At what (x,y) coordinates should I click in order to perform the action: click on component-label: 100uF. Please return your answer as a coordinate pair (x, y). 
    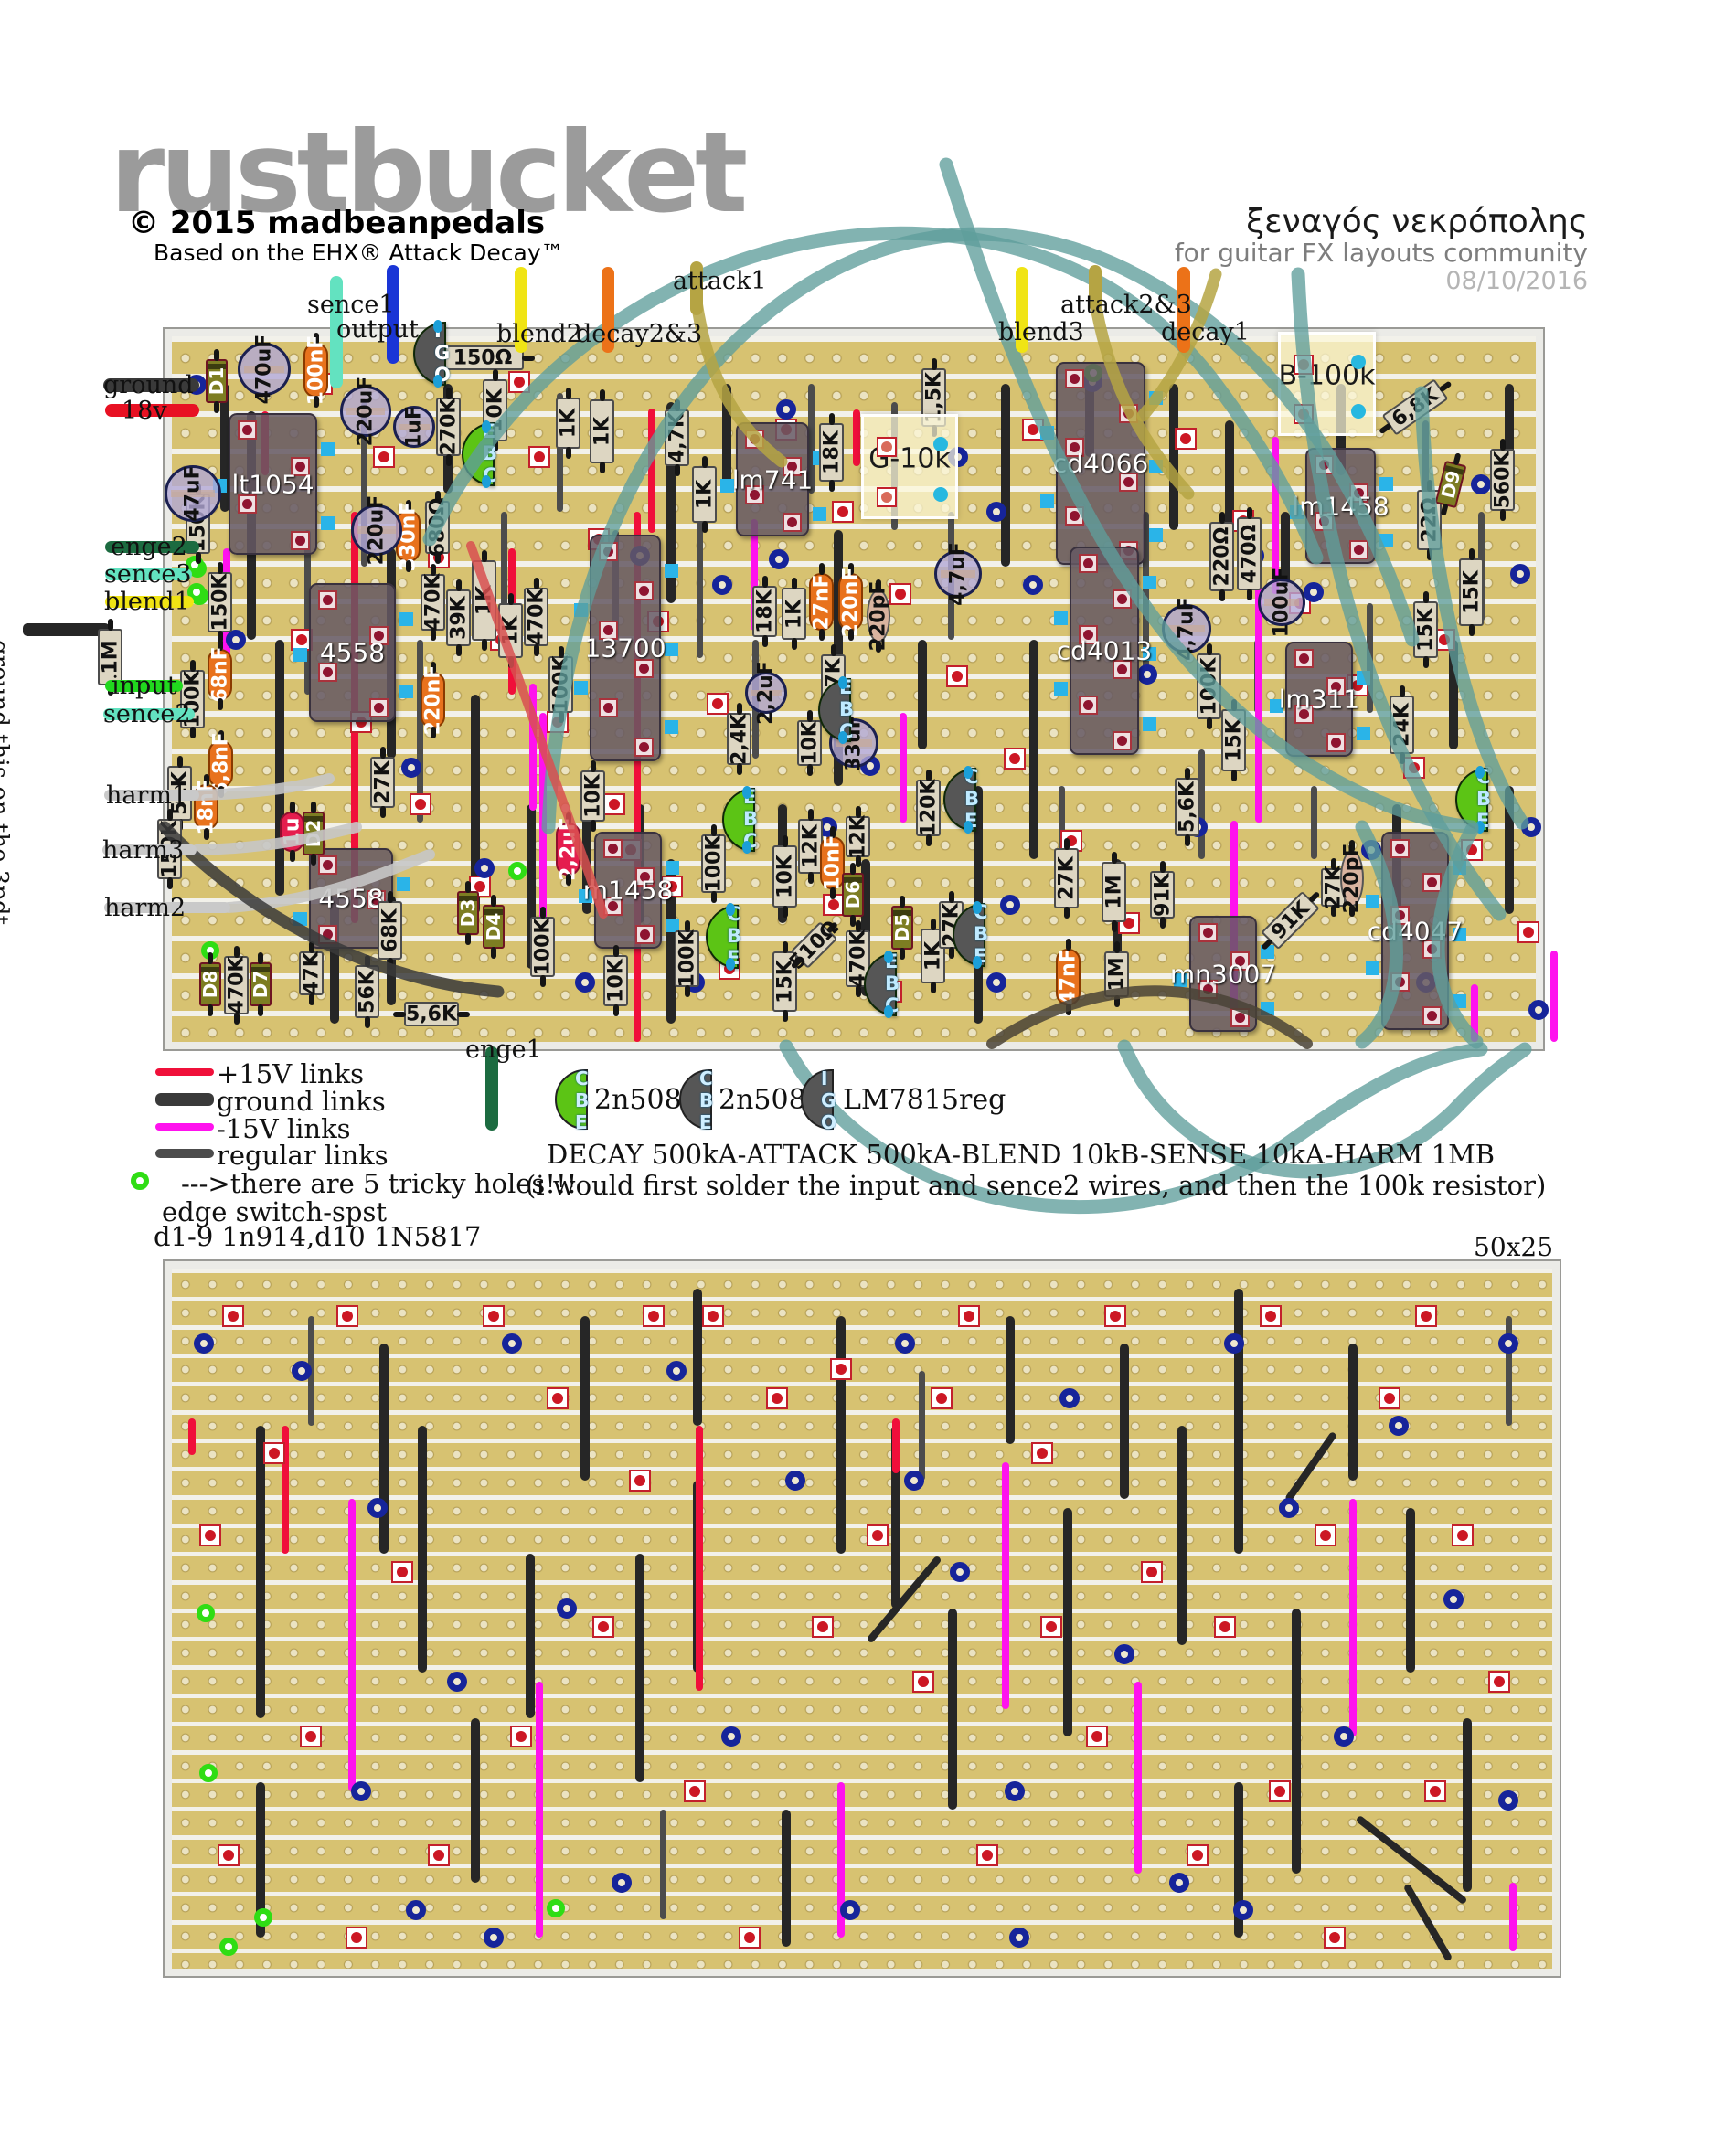
    Looking at the image, I should click on (1282, 602).